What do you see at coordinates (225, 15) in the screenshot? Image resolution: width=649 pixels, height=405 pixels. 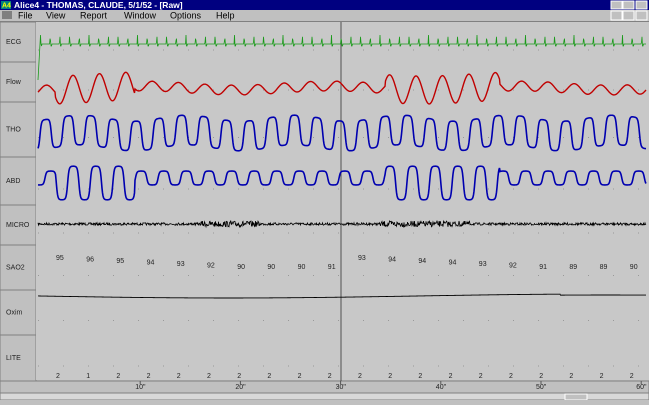 I see `menu-item: Help` at bounding box center [225, 15].